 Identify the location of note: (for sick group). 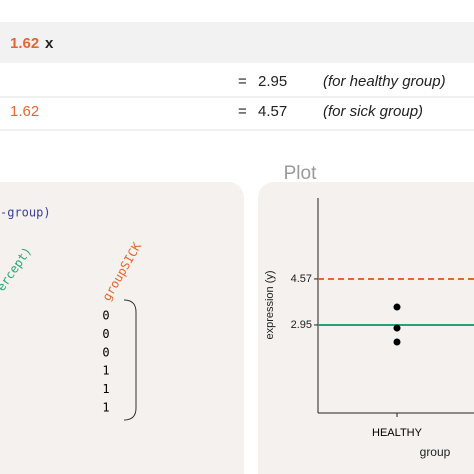
(373, 111).